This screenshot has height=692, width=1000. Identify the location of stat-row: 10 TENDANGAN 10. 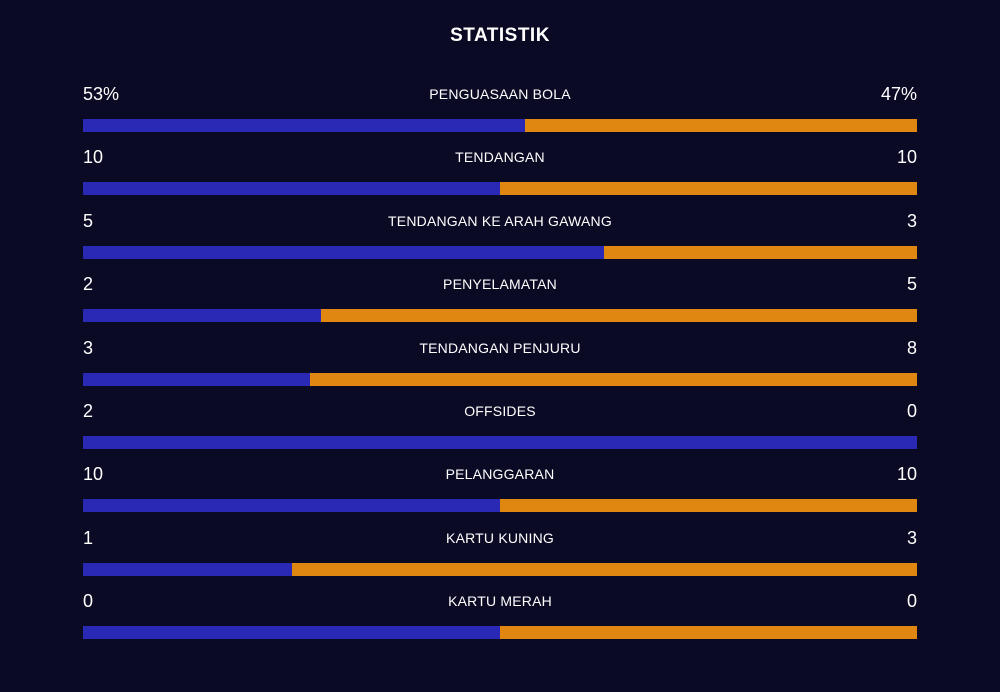
(500, 174).